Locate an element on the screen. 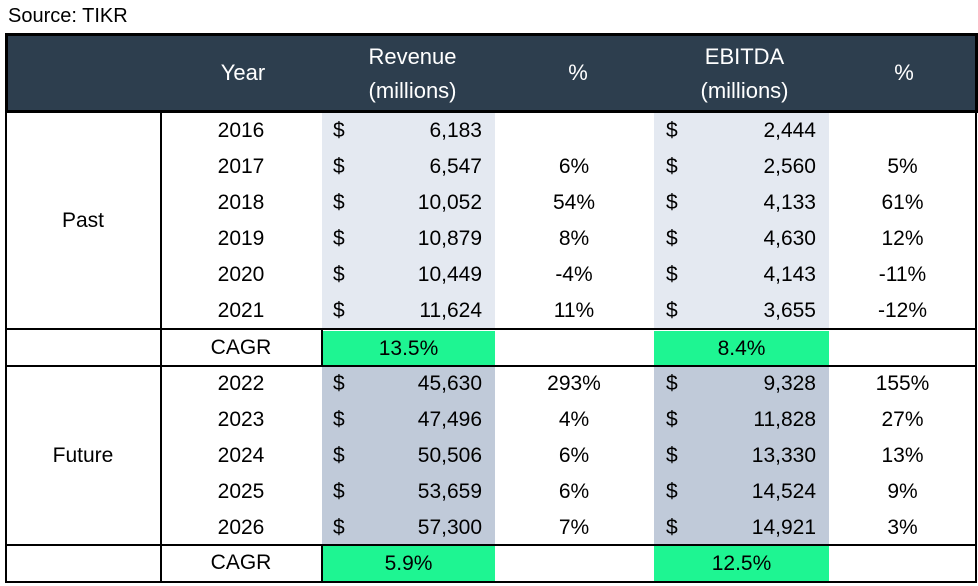 This screenshot has height=586, width=978. ebitda-value: 4,630 is located at coordinates (789, 238).